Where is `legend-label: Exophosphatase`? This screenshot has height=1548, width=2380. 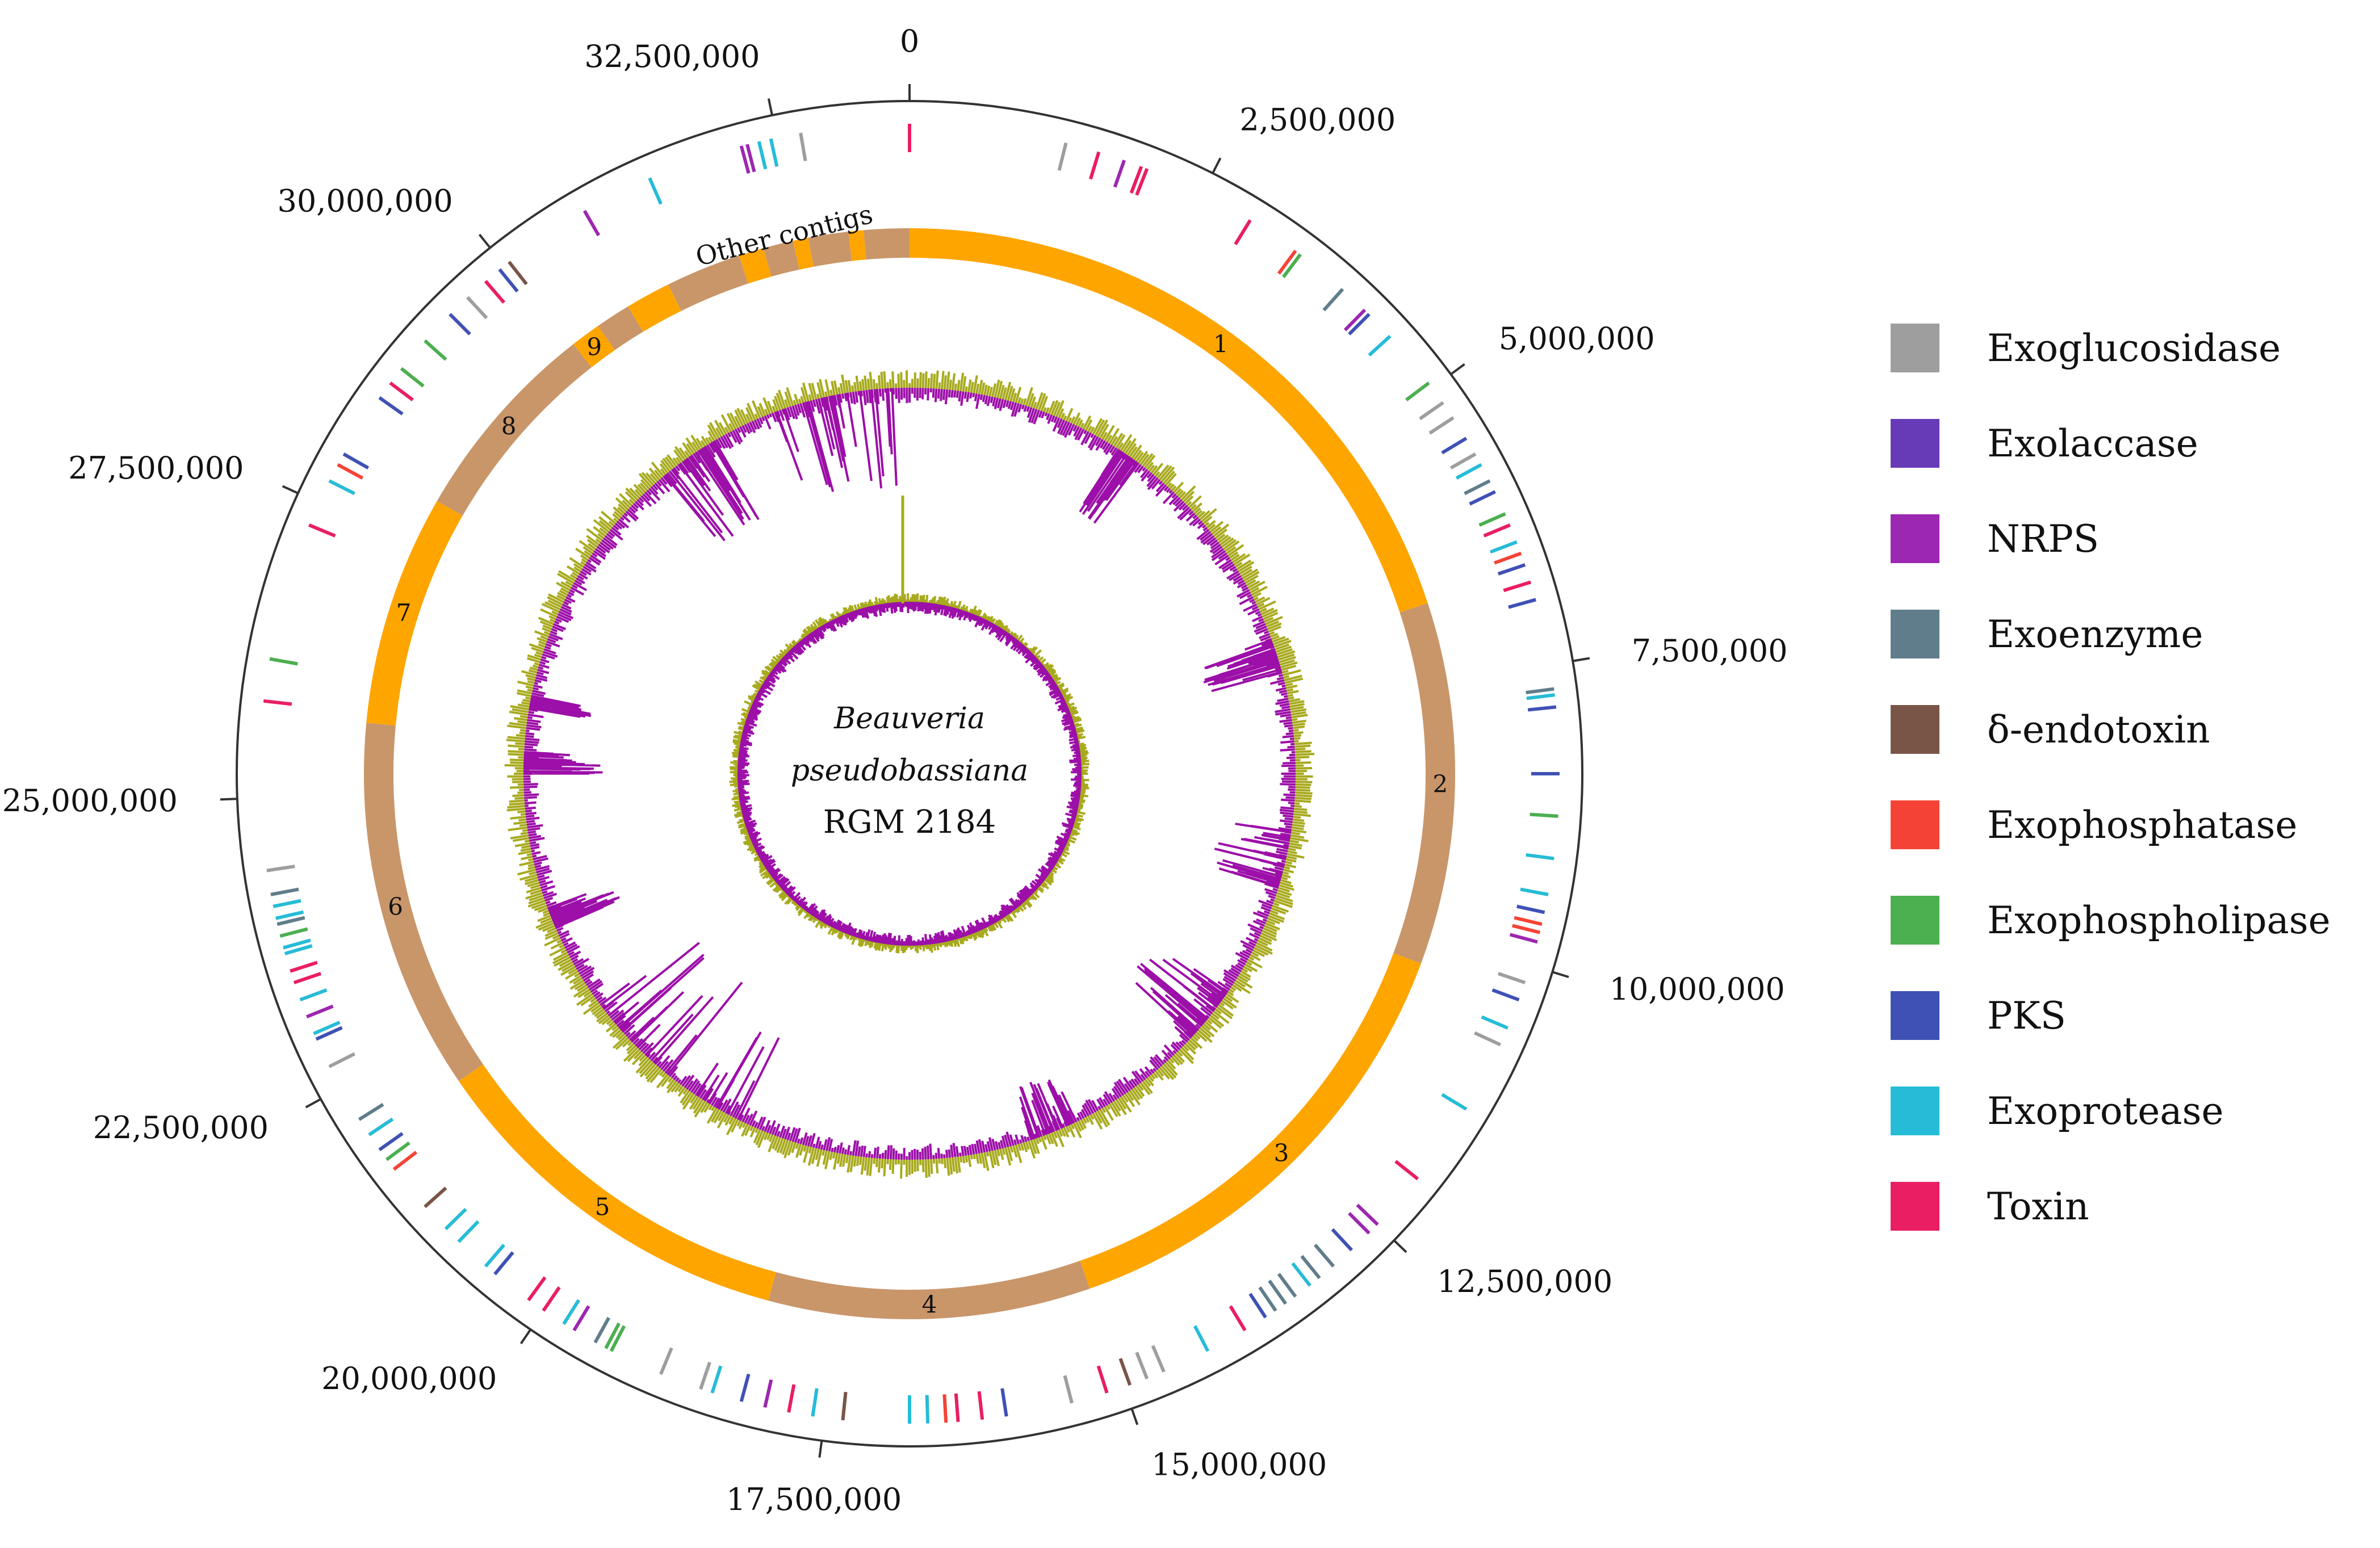 legend-label: Exophosphatase is located at coordinates (2142, 825).